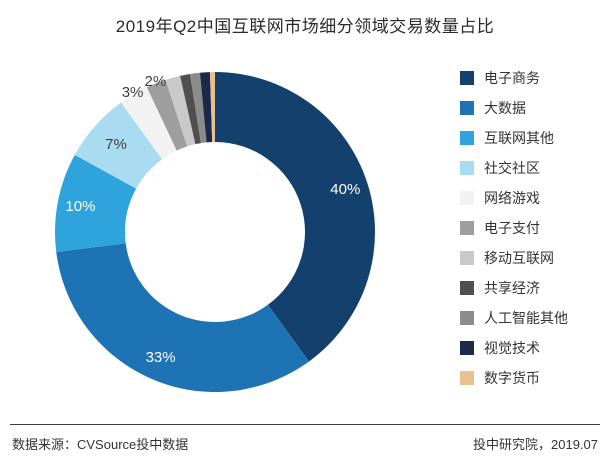 The image size is (610, 469). I want to click on legend-item: 社交社区, so click(514, 168).